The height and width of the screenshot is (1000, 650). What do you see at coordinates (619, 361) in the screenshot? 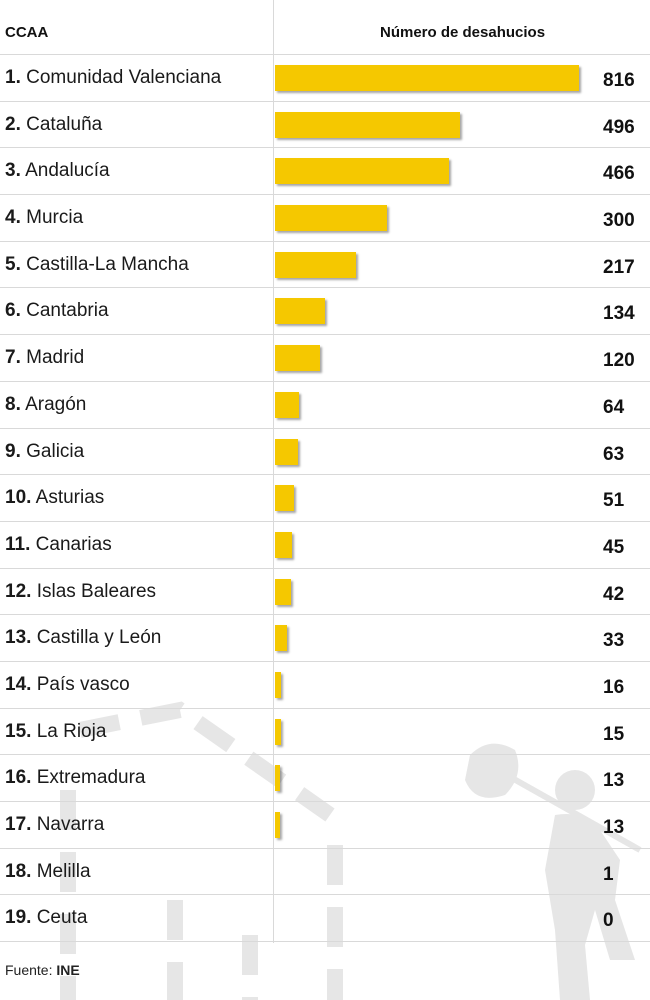
I see `value-label: 120` at bounding box center [619, 361].